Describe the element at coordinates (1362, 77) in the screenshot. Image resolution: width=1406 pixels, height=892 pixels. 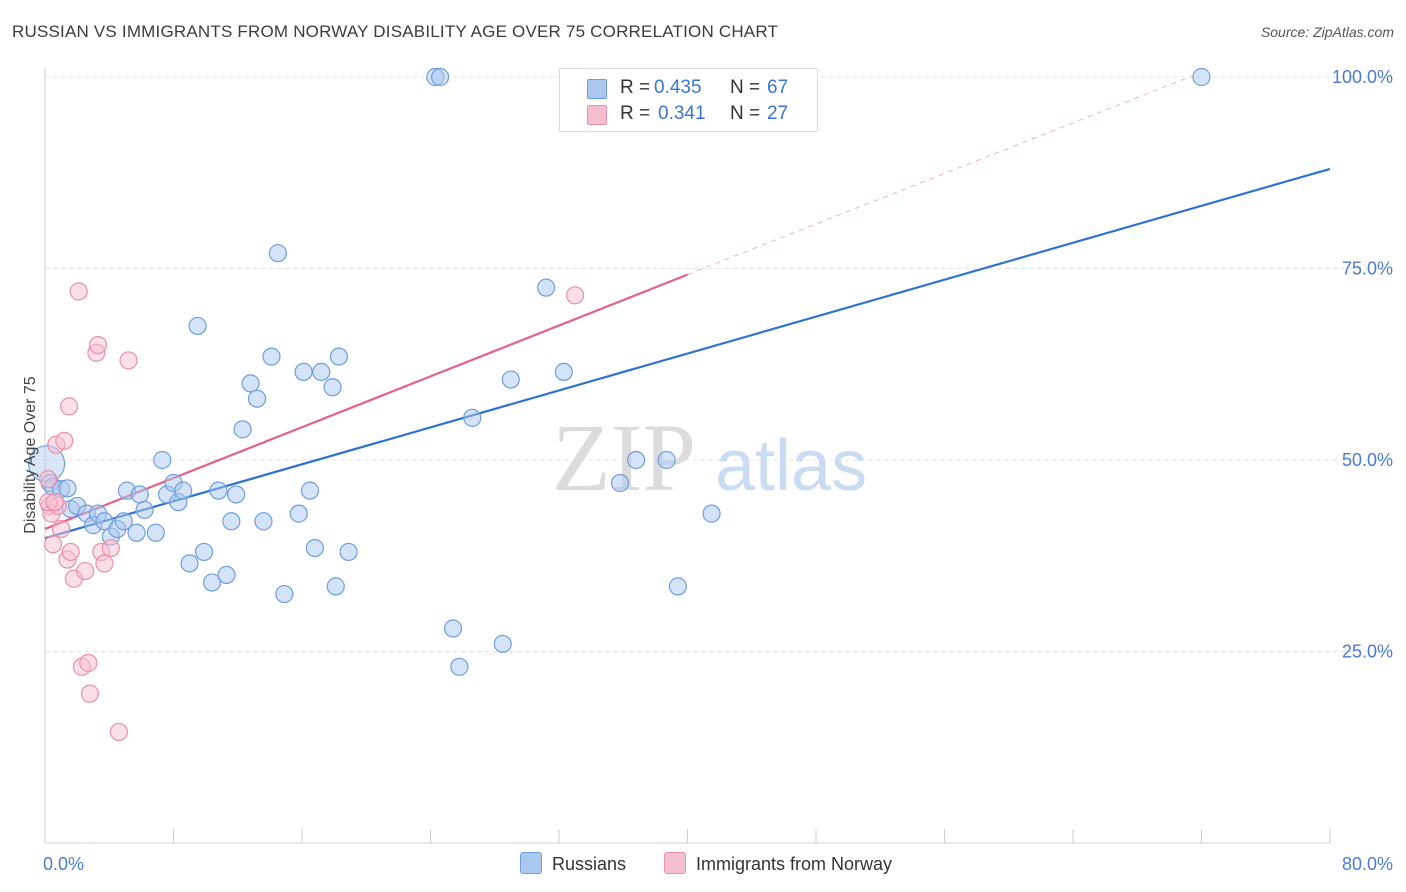
I see `y-tick-label: 100.0%` at that location.